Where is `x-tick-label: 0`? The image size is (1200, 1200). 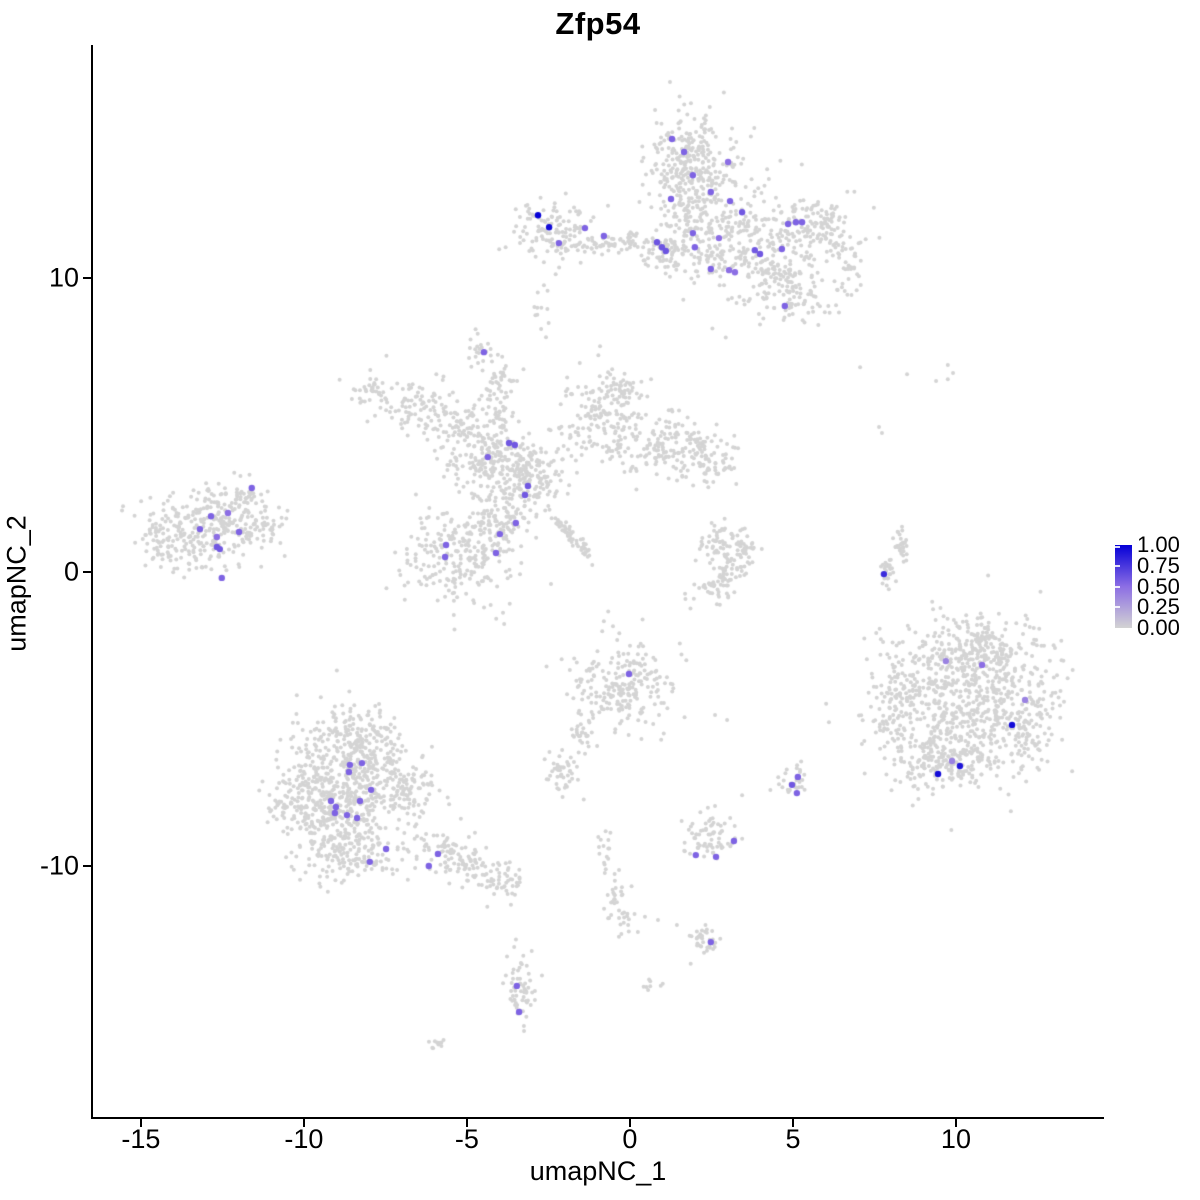
x-tick-label: 0 is located at coordinates (630, 1139).